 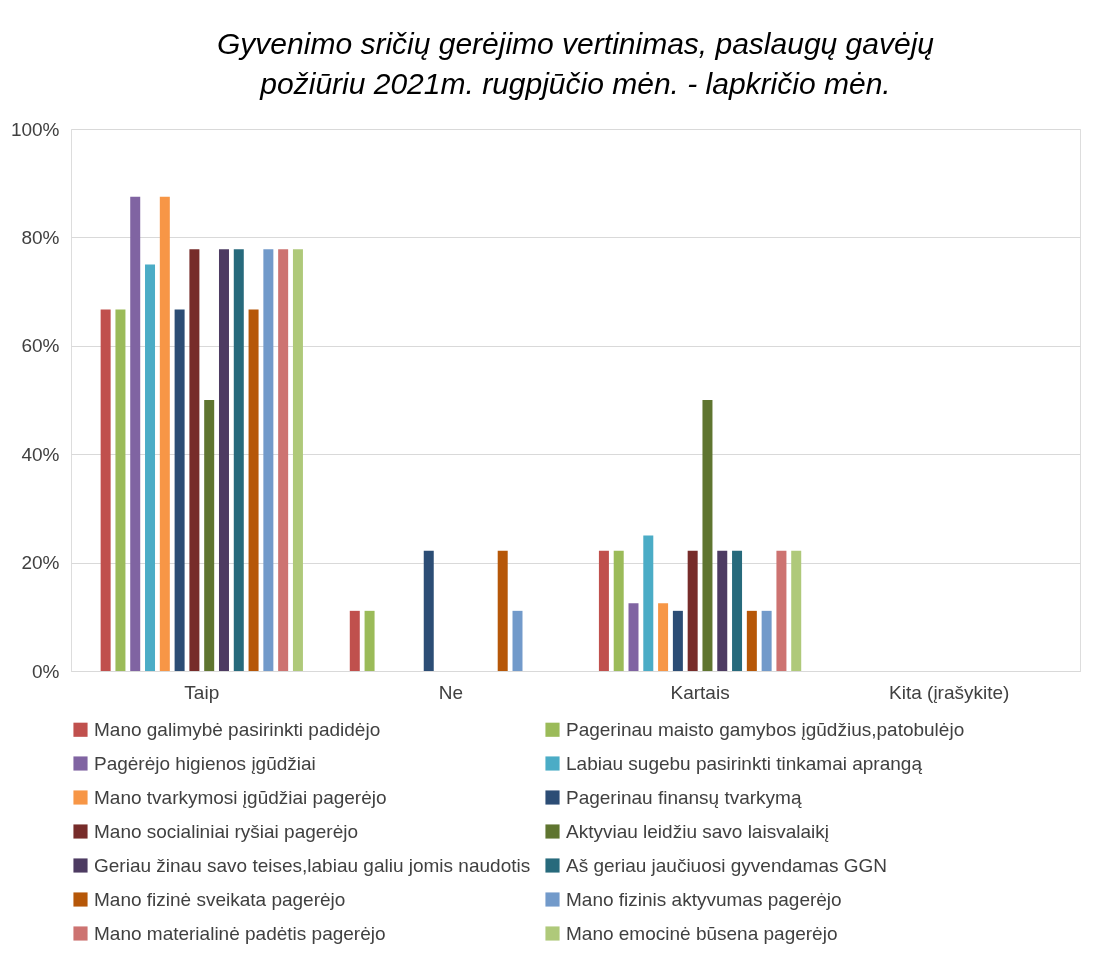 I want to click on x-tick-label: Ne, so click(x=451, y=692).